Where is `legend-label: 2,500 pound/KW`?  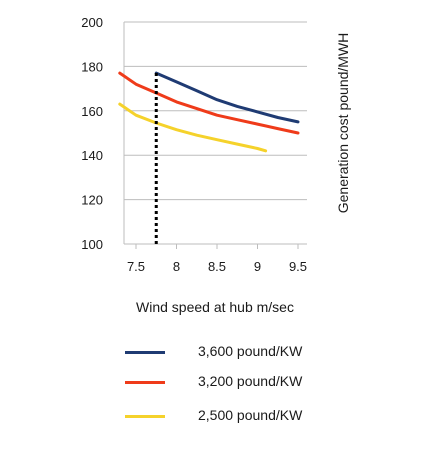
legend-label: 2,500 pound/KW is located at coordinates (250, 415).